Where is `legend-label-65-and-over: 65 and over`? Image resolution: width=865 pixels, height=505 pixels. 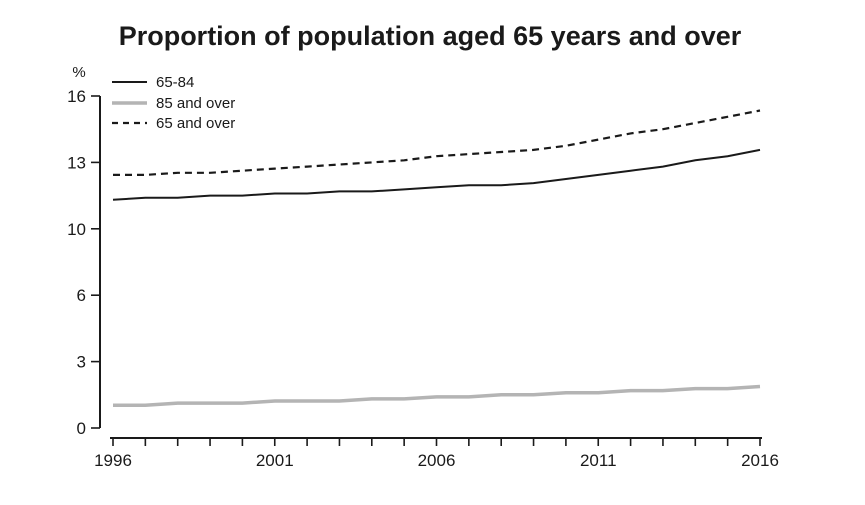
legend-label-65-and-over: 65 and over is located at coordinates (195, 123).